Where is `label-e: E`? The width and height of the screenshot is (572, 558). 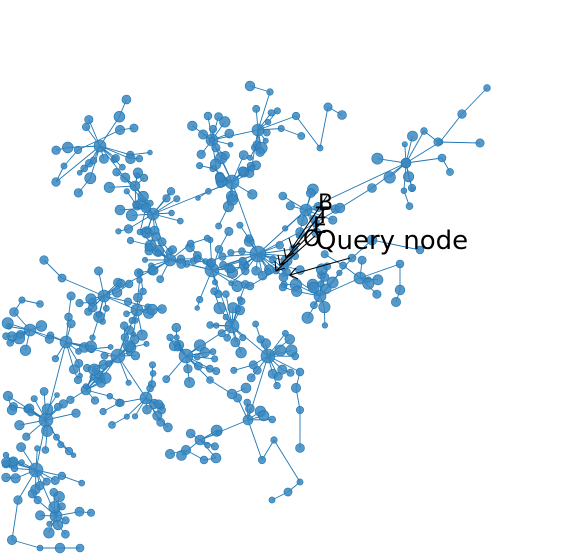 label-e: E is located at coordinates (320, 226).